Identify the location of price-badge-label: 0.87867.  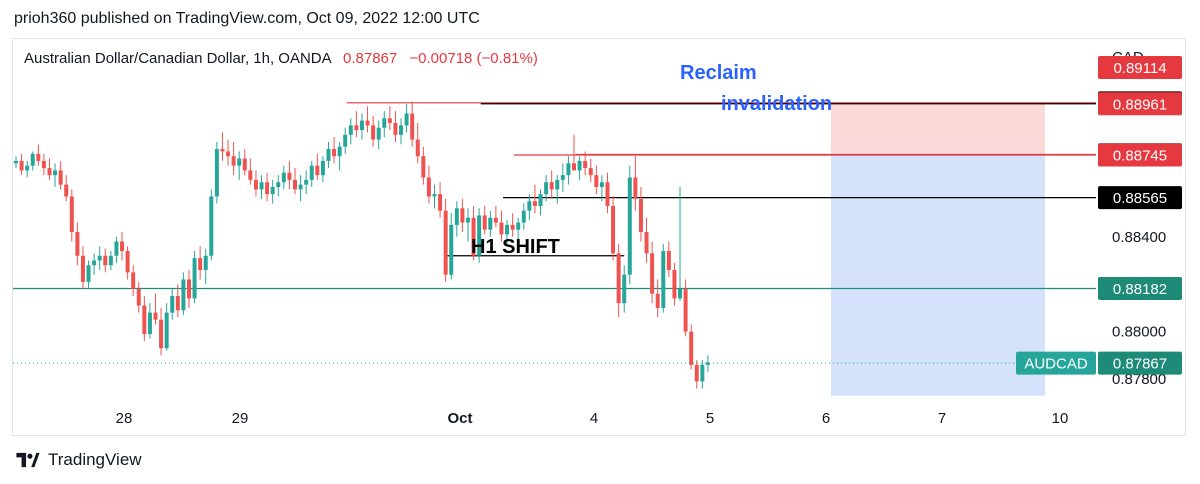
(1140, 364).